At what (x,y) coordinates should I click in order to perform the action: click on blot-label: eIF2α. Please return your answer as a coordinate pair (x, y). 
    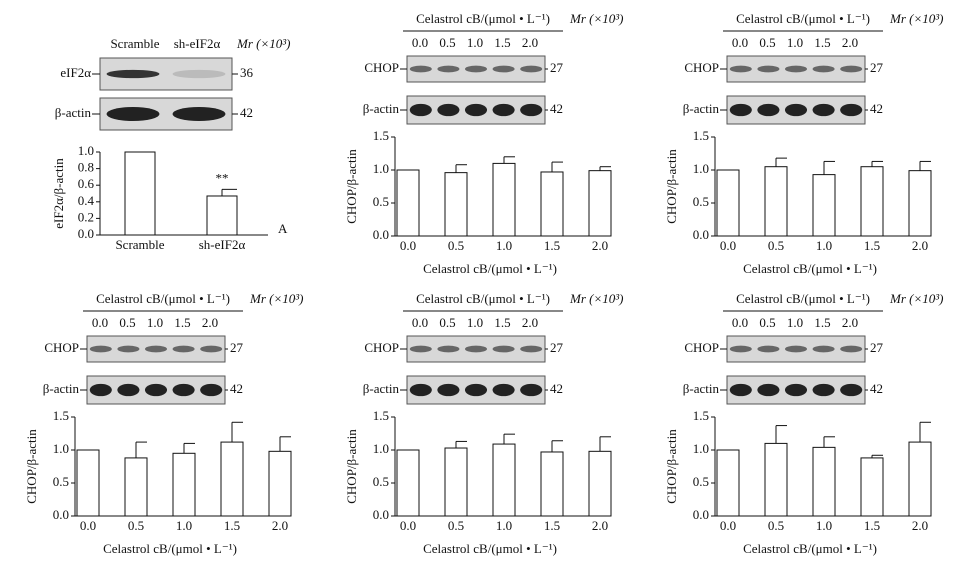
    Looking at the image, I should click on (75, 72).